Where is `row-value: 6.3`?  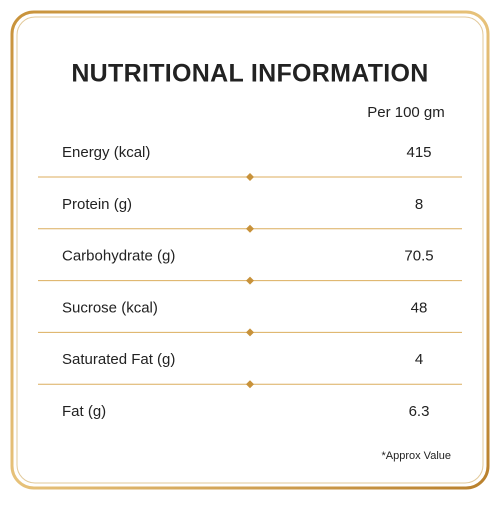 row-value: 6.3 is located at coordinates (419, 411).